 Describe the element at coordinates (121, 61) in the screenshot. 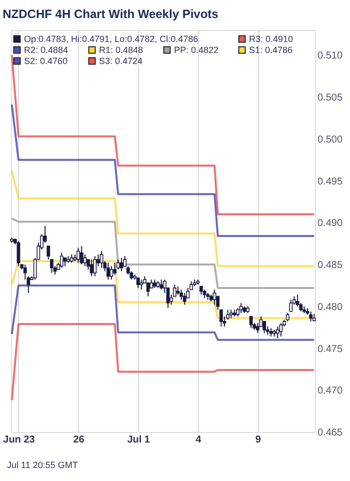

I see `legend-label: S3: 0.4724` at that location.